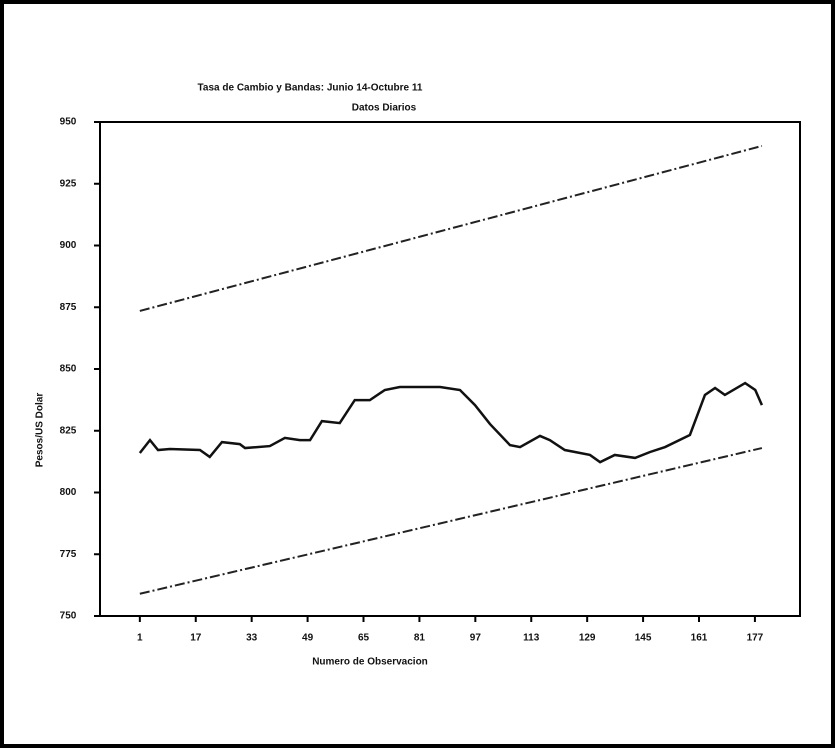 Image resolution: width=835 pixels, height=752 pixels. Describe the element at coordinates (40, 430) in the screenshot. I see `y-axis-label: Pesos/US Dolar` at that location.